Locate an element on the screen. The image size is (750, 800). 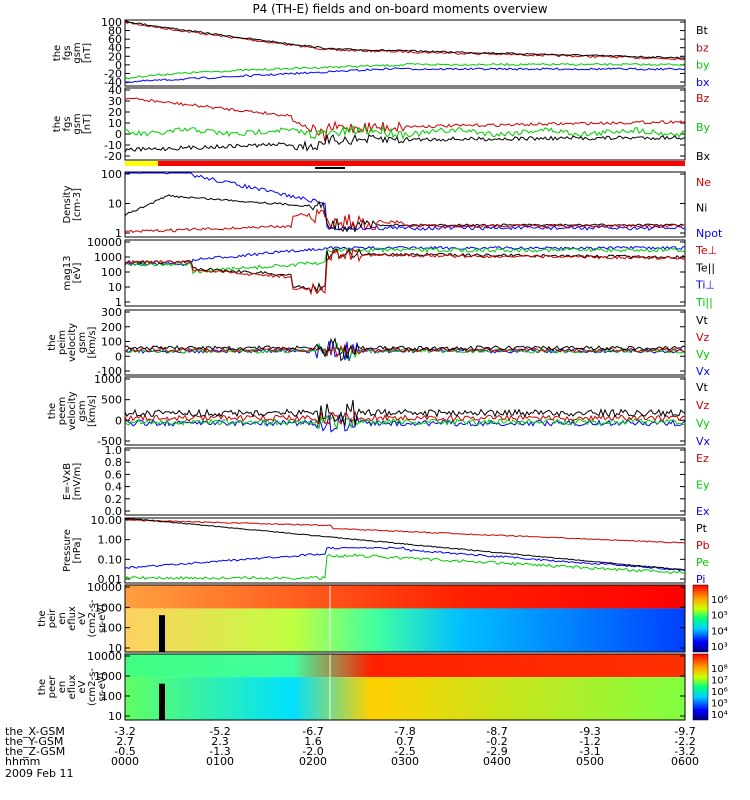
y-axis-label: gsm is located at coordinates (77, 123).